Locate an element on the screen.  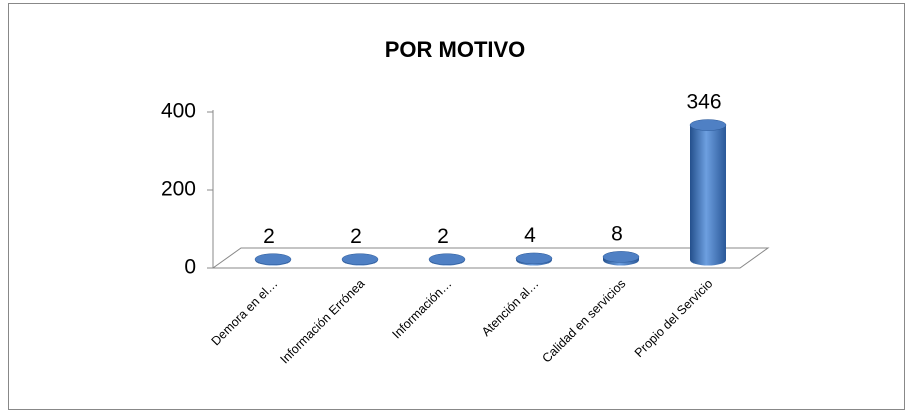
chart-title: POR MOTIVO is located at coordinates (455, 49).